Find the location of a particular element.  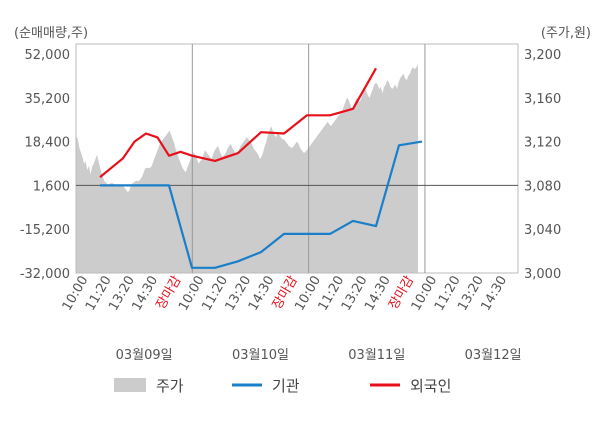

legend-foreign-label: 외국인 is located at coordinates (430, 386).